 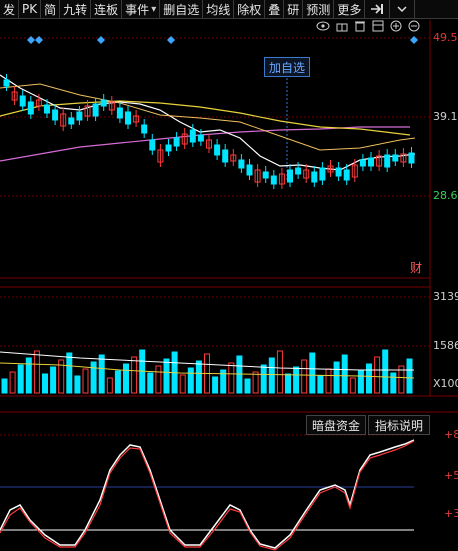 I want to click on export-arrow-icon, so click(x=378, y=9).